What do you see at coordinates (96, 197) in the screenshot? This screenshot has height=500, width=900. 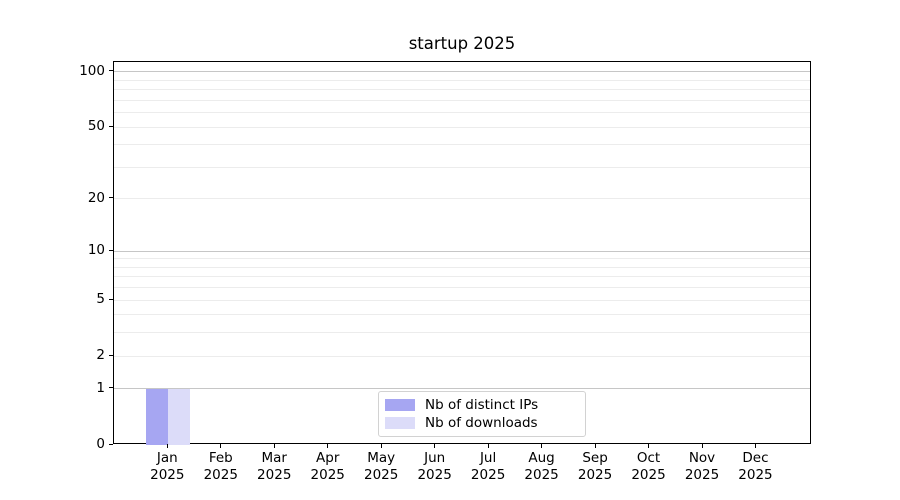 I see `y-axis-tick-label: 20` at bounding box center [96, 197].